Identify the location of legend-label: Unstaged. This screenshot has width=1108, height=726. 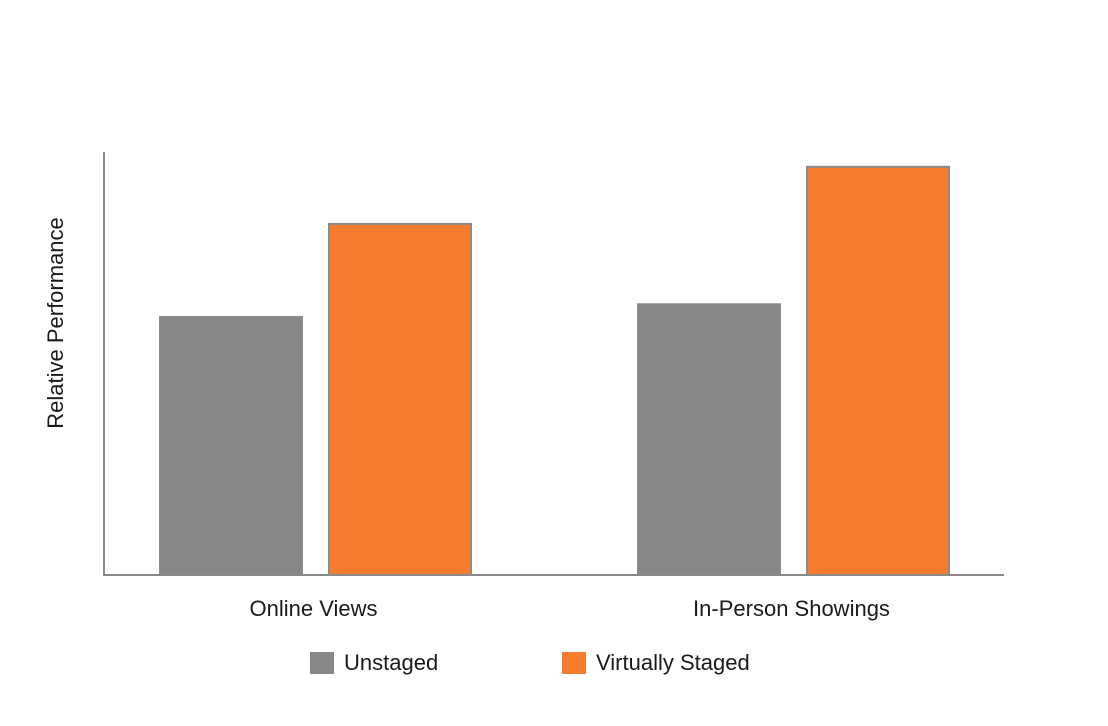
(391, 662).